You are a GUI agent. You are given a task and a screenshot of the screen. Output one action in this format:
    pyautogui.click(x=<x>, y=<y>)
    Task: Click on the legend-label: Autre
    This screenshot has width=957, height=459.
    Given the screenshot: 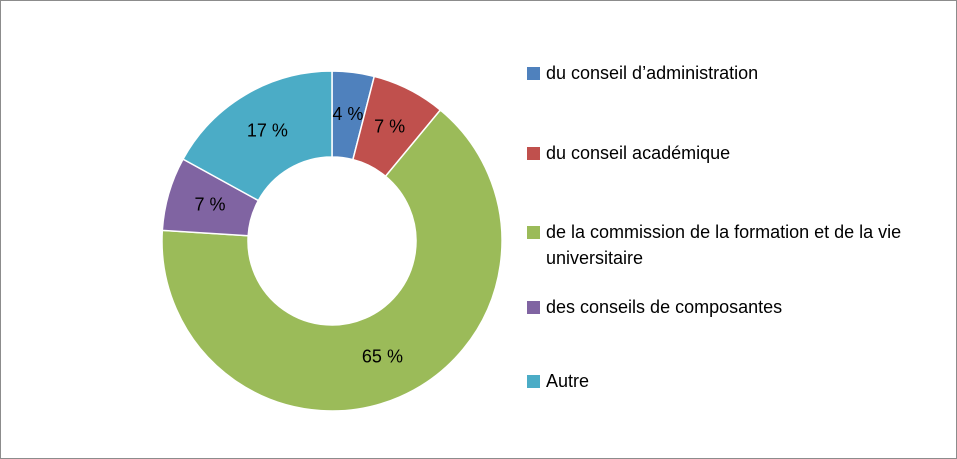 What is the action you would take?
    pyautogui.click(x=568, y=381)
    